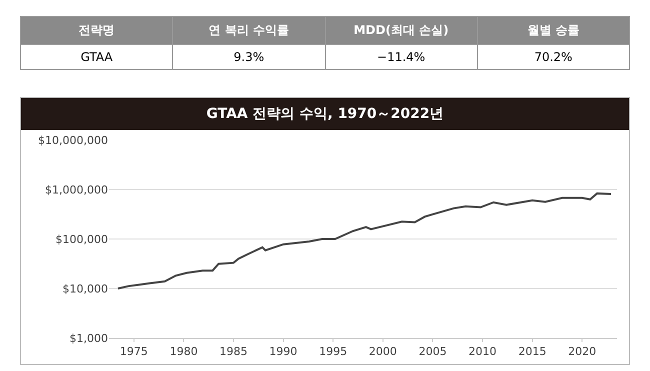 The image size is (650, 371). What do you see at coordinates (382, 351) in the screenshot?
I see `x-tick-label: 2000` at bounding box center [382, 351].